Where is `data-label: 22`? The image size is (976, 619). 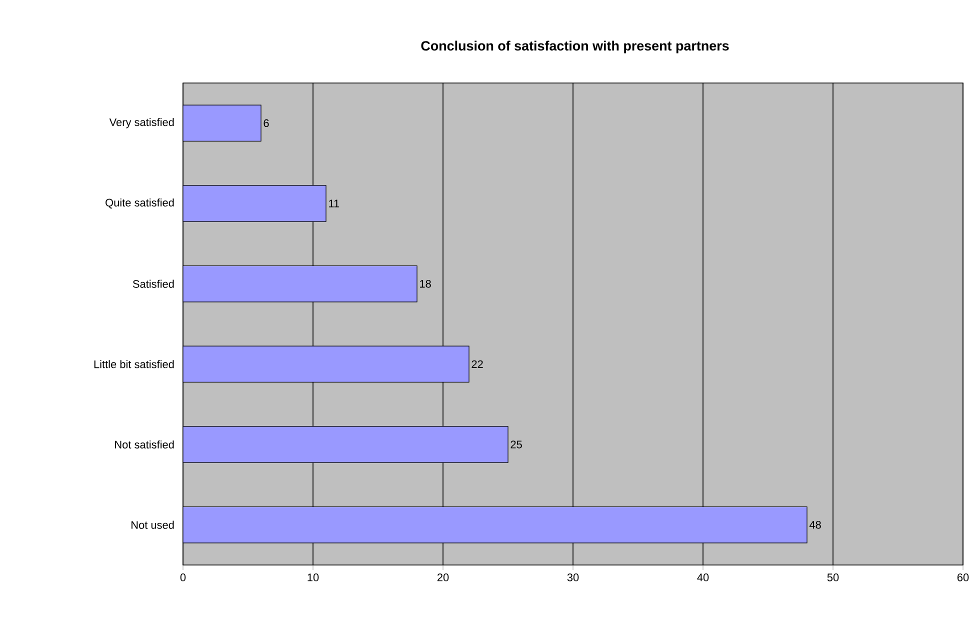 data-label: 22 is located at coordinates (477, 364).